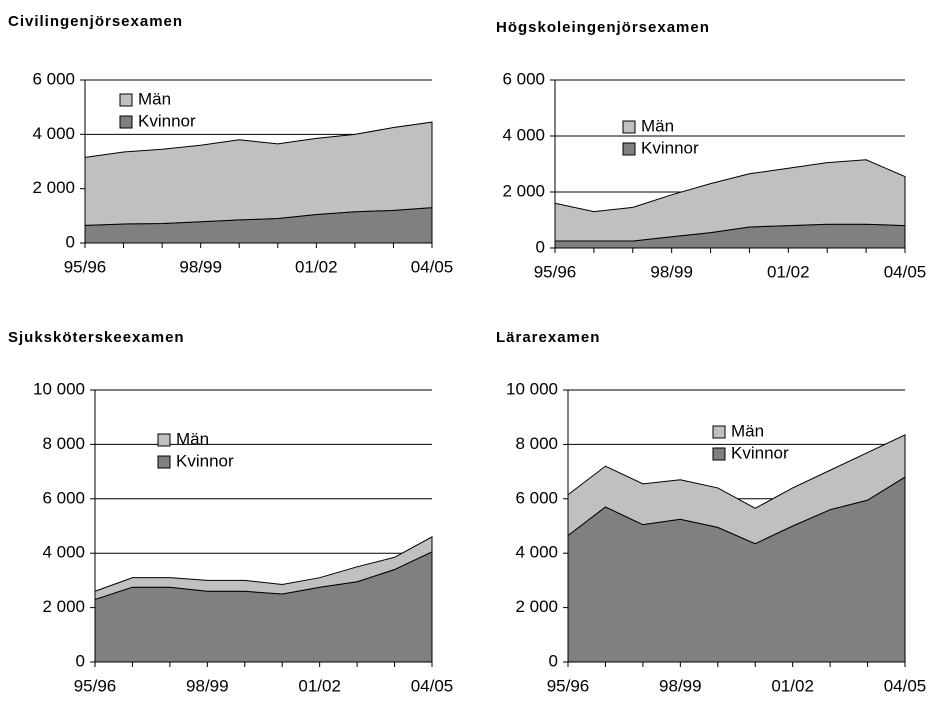 This screenshot has width=935, height=701. Describe the element at coordinates (95, 21) in the screenshot. I see `chart-title: Civilingenjörsexamen` at that location.